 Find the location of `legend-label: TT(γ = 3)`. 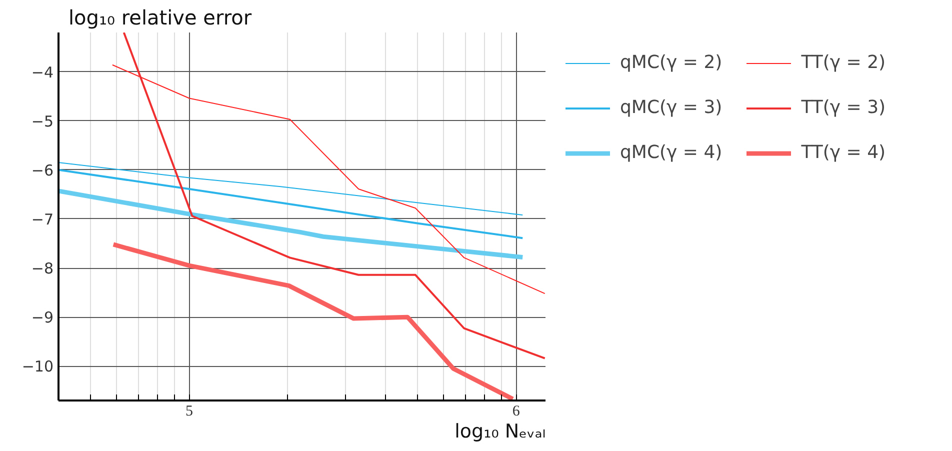

legend-label: TT(γ = 3) is located at coordinates (843, 107).